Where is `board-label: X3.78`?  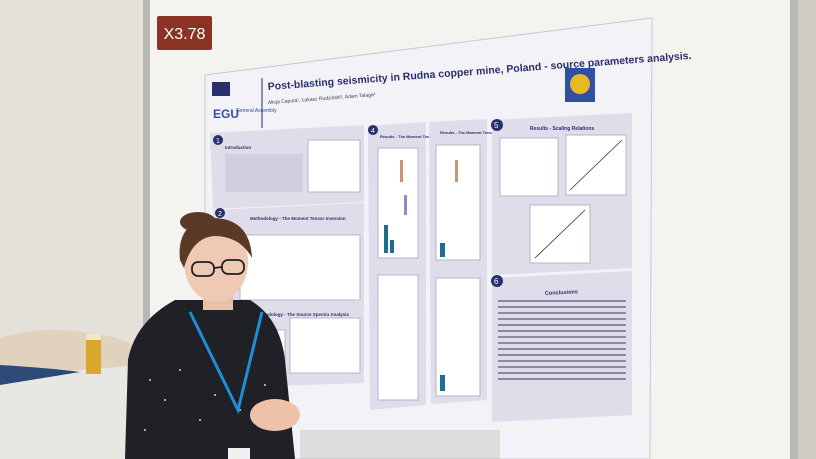
board-label: X3.78 is located at coordinates (184, 33).